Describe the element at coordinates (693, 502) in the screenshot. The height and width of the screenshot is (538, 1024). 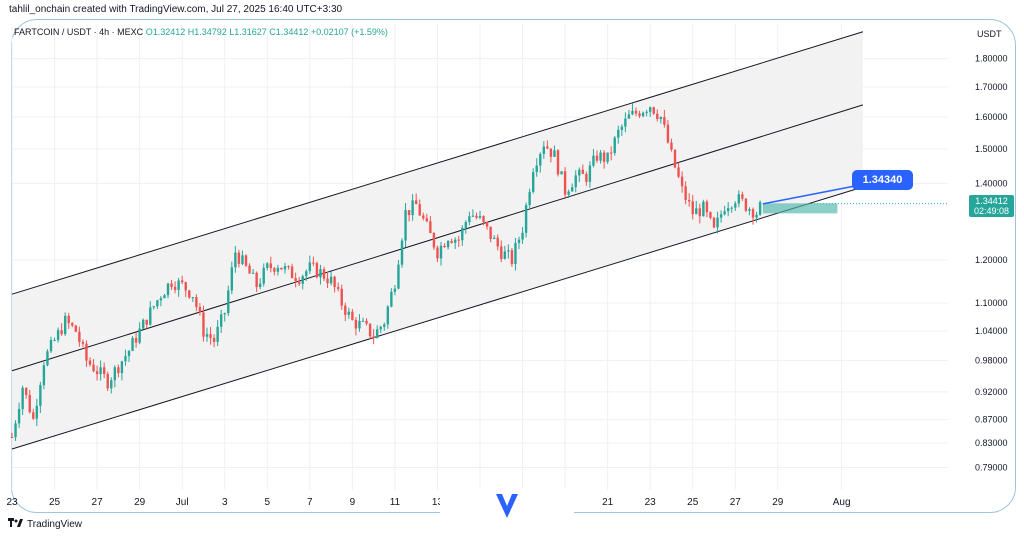
I see `x-tick-label: 25` at that location.